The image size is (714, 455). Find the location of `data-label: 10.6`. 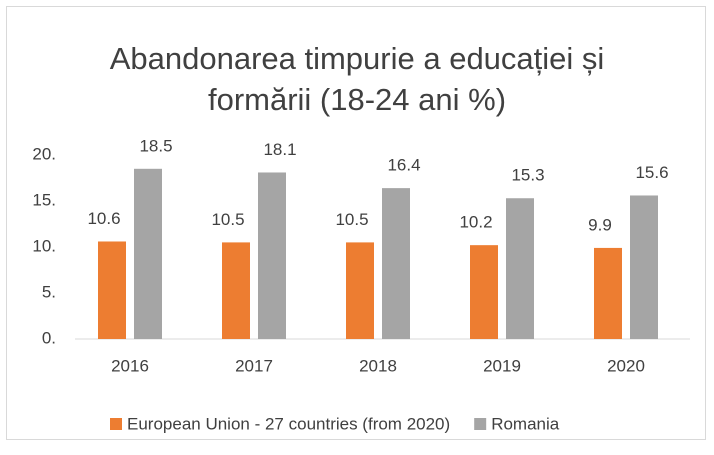

data-label: 10.6 is located at coordinates (103, 218).